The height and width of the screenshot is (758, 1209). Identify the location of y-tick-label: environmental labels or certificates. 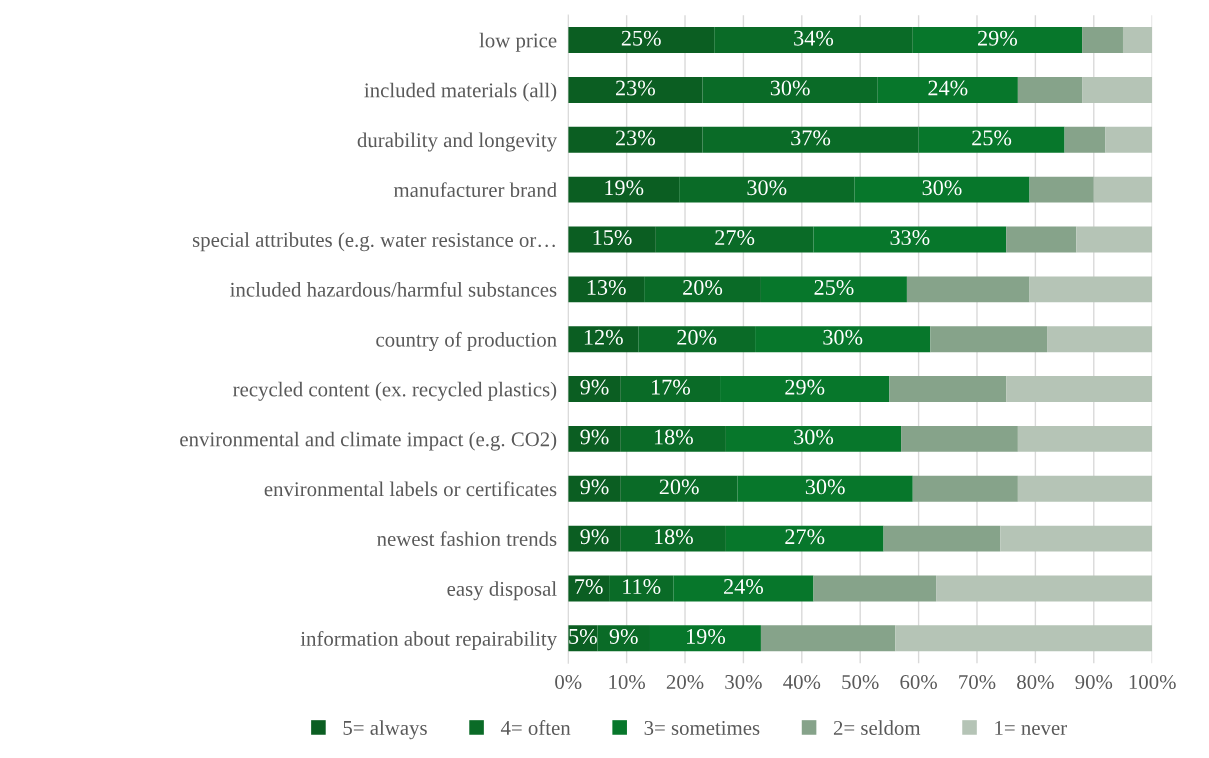
(410, 489).